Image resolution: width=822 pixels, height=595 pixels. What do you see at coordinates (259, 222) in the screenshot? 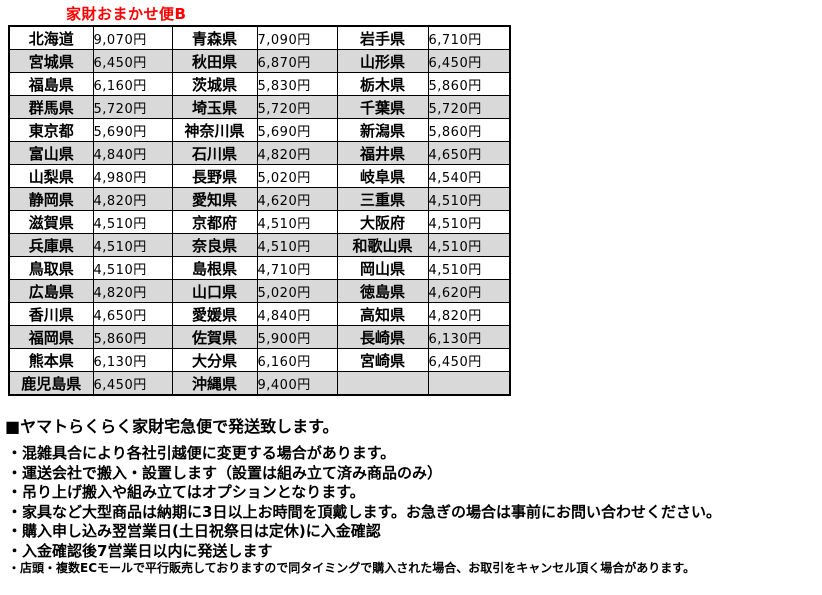
I see `table-row: 滋賀県 4,510円 京都府 4,510円 大阪府 4,510円` at bounding box center [259, 222].